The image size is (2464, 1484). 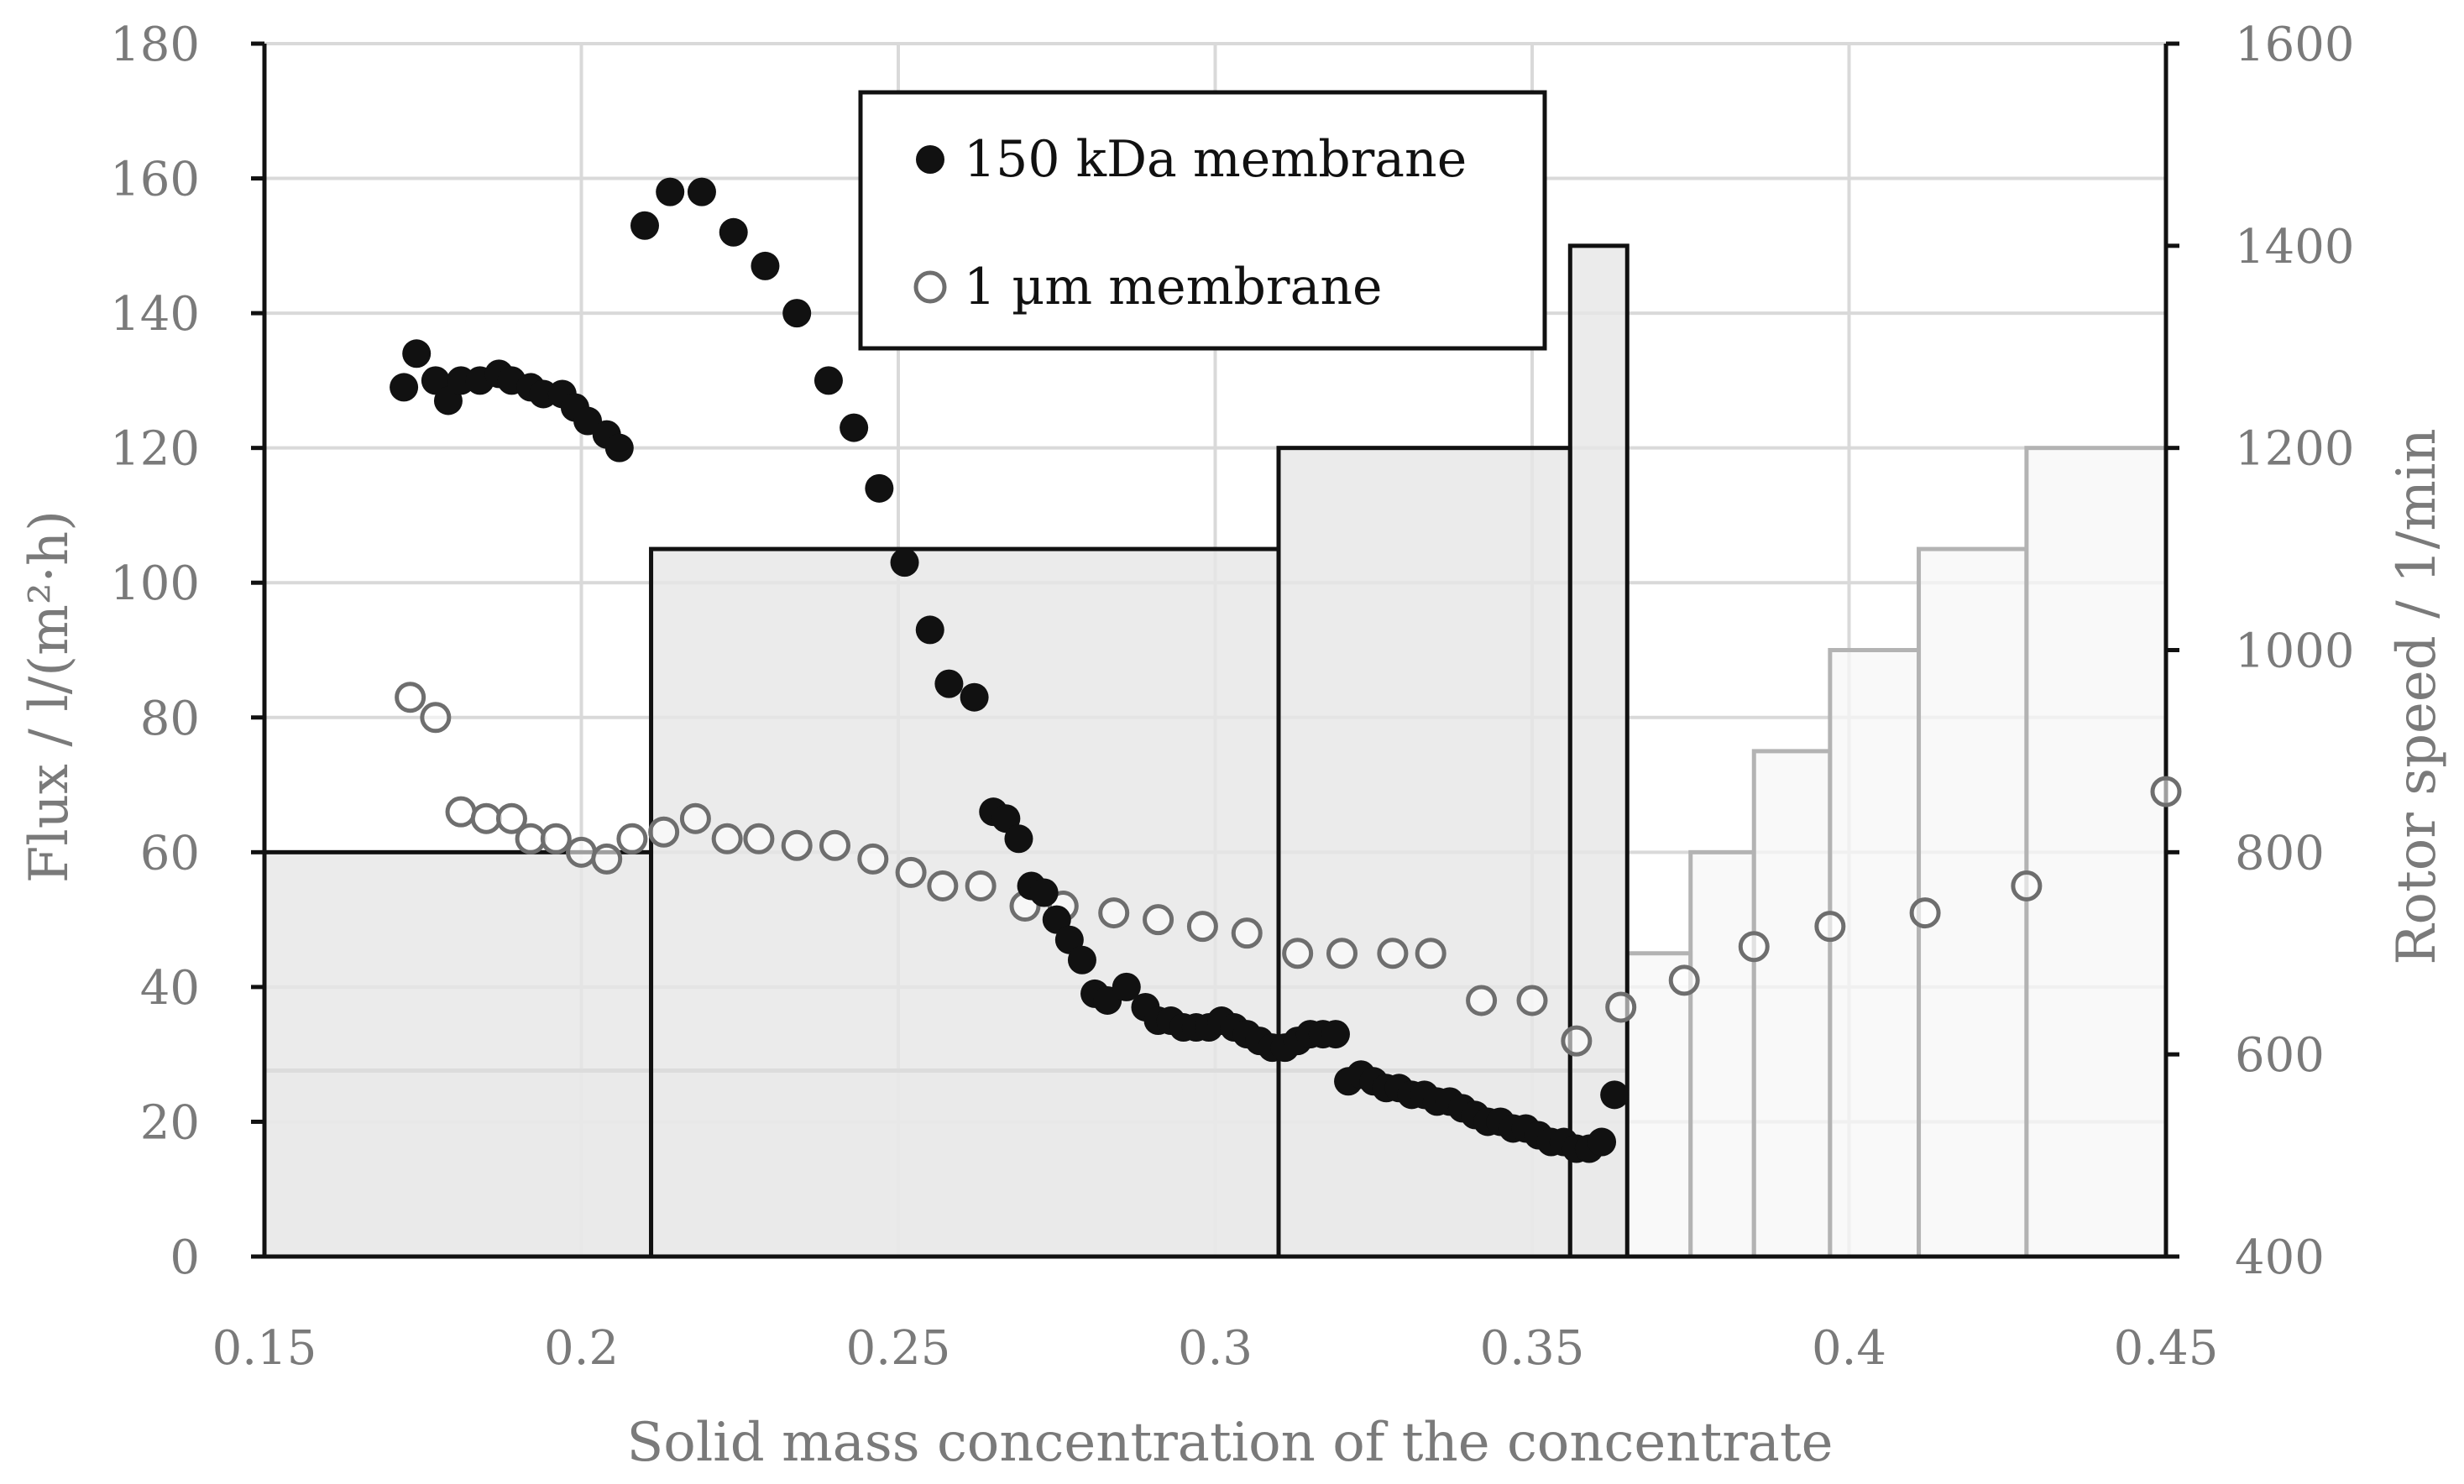 I want to click on x-tick-label: 0.15, so click(x=264, y=1348).